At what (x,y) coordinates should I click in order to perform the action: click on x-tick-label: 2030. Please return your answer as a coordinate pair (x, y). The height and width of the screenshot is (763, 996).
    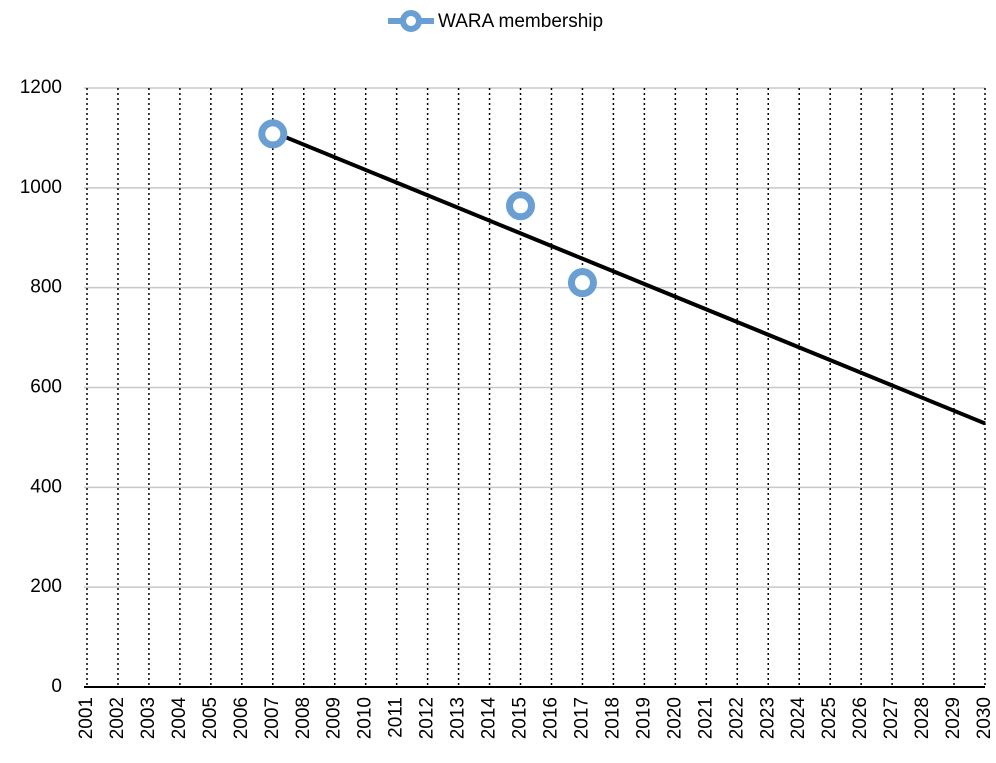
    Looking at the image, I should click on (984, 718).